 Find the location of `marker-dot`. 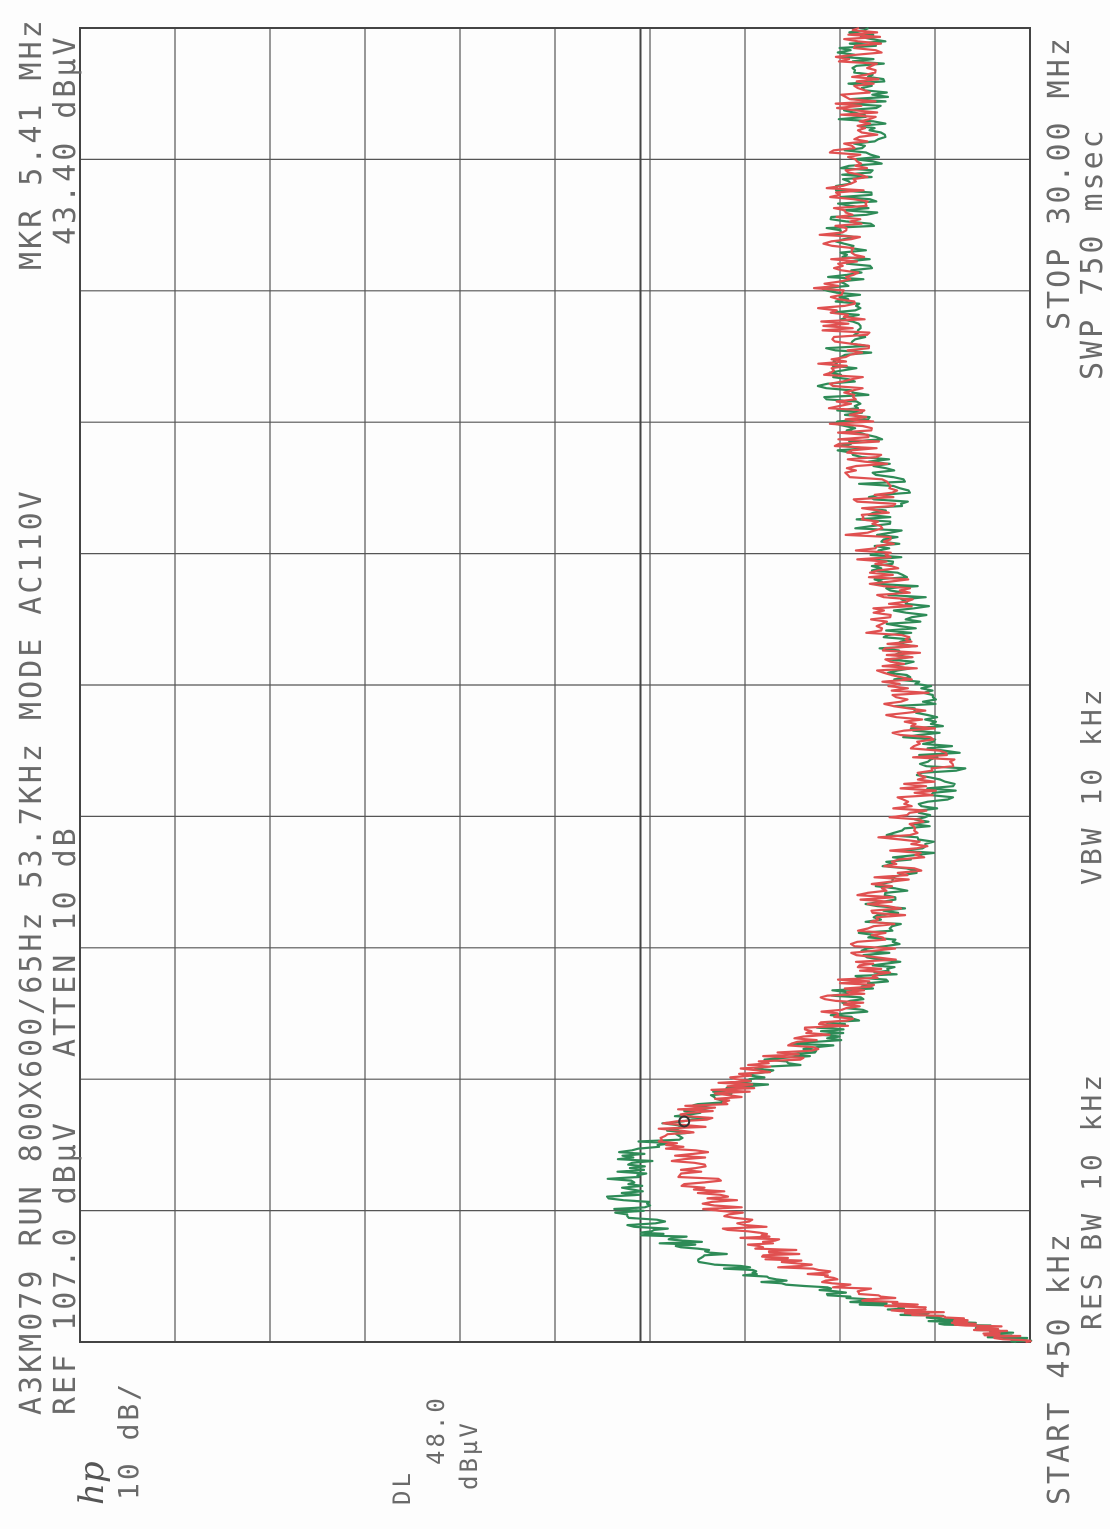

marker-dot is located at coordinates (684, 1121).